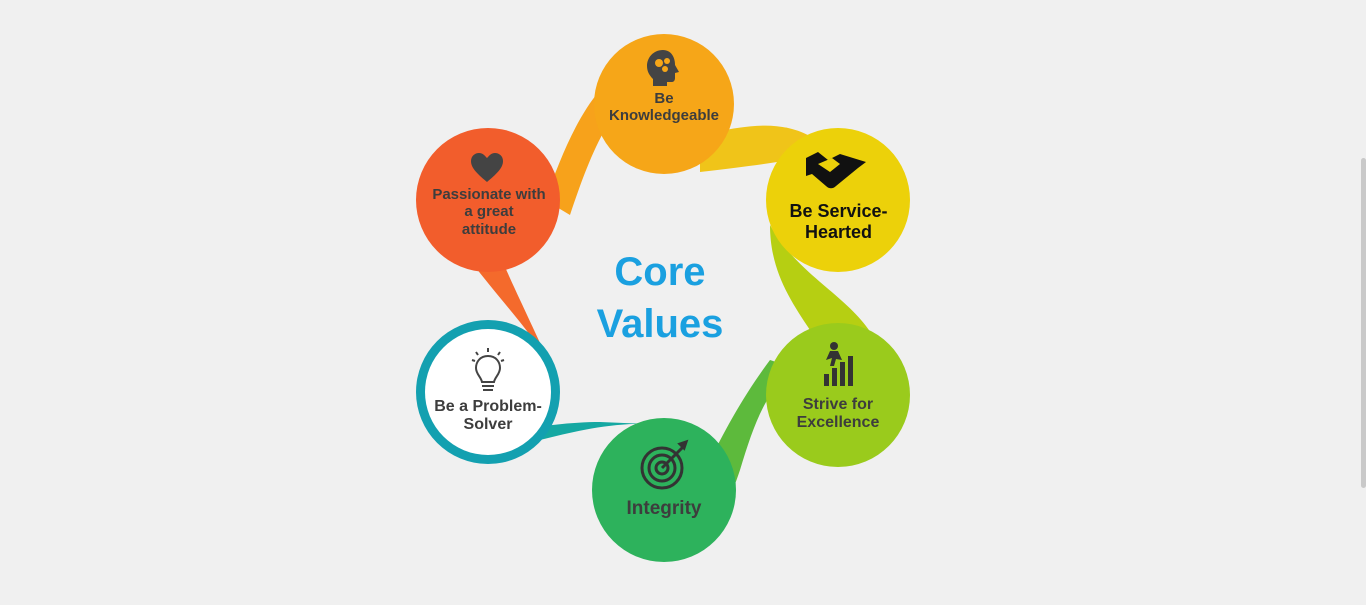 Image resolution: width=1366 pixels, height=605 pixels. Describe the element at coordinates (489, 212) in the screenshot. I see `value-label-passionate: Passionate with a great attitude` at that location.